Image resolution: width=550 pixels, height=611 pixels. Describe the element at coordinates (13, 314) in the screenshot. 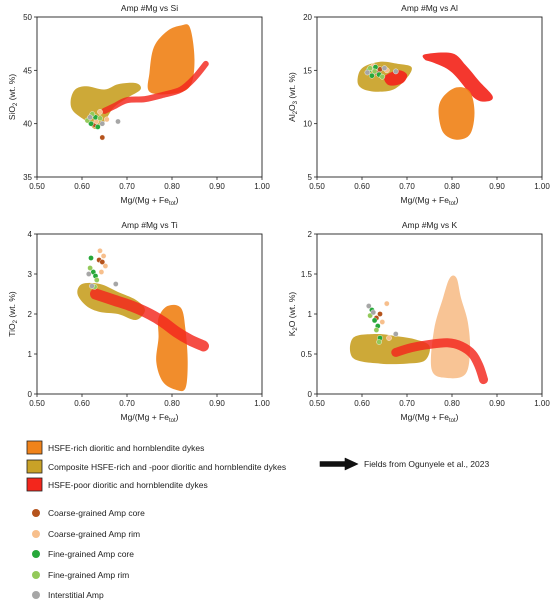

I see `y-axis-label: TiO2 (wt. %)` at that location.